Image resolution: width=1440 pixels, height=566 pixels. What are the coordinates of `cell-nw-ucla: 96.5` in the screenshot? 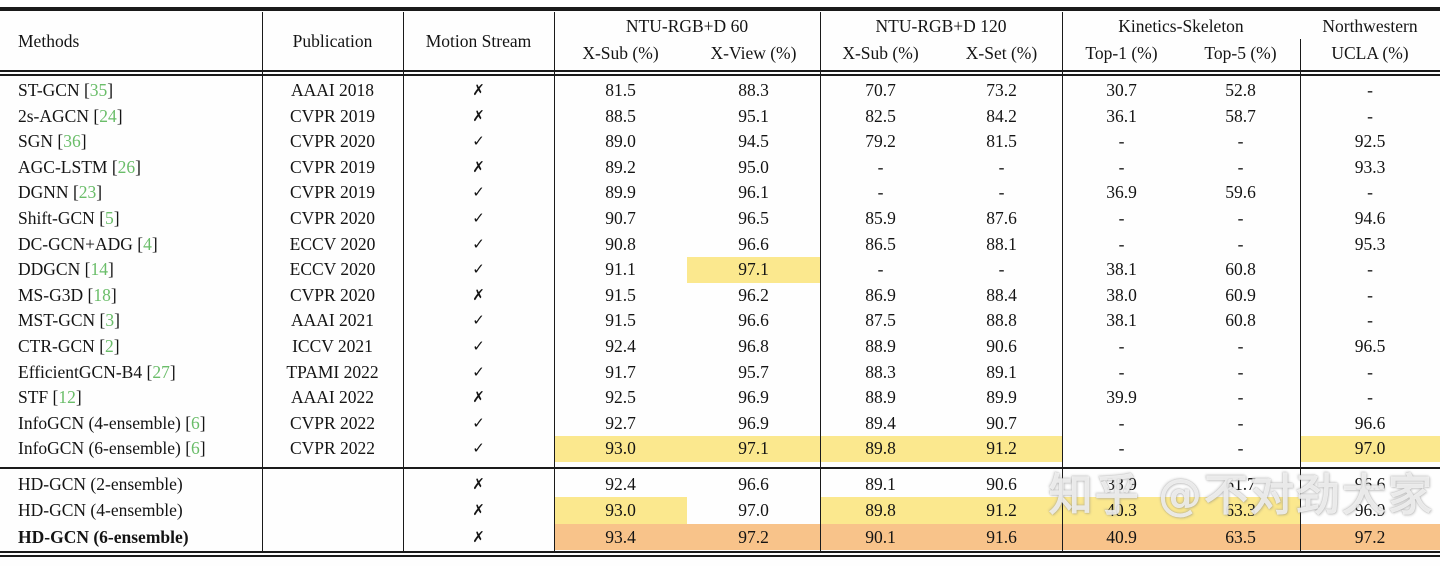 It's located at (1370, 345).